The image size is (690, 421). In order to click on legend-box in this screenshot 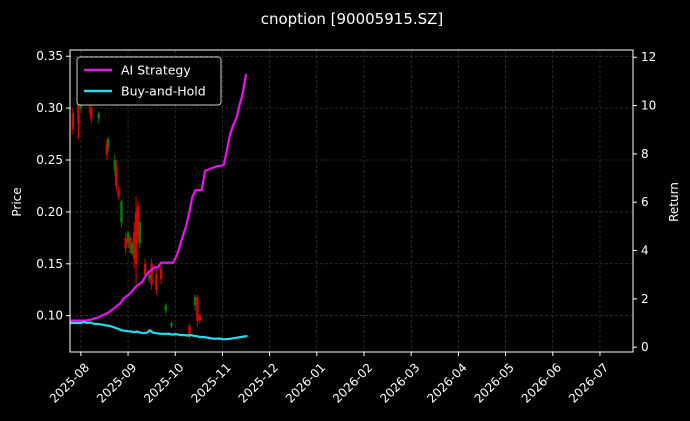, I will do `click(149, 81)`.